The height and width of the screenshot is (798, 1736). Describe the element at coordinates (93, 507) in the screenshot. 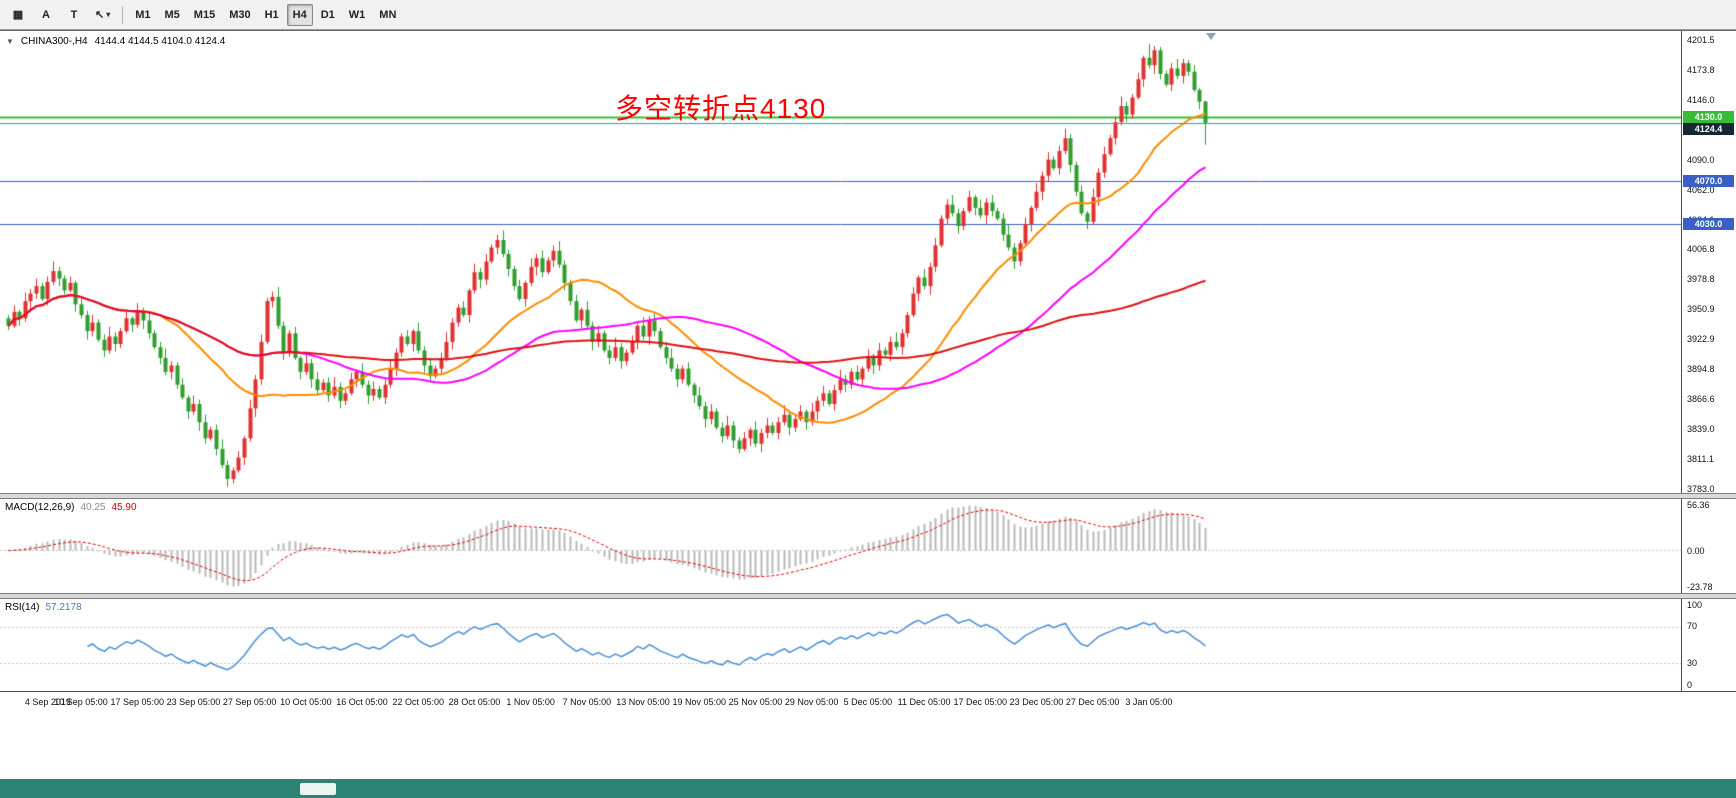

I see `macd-main-value: 40.25` at that location.